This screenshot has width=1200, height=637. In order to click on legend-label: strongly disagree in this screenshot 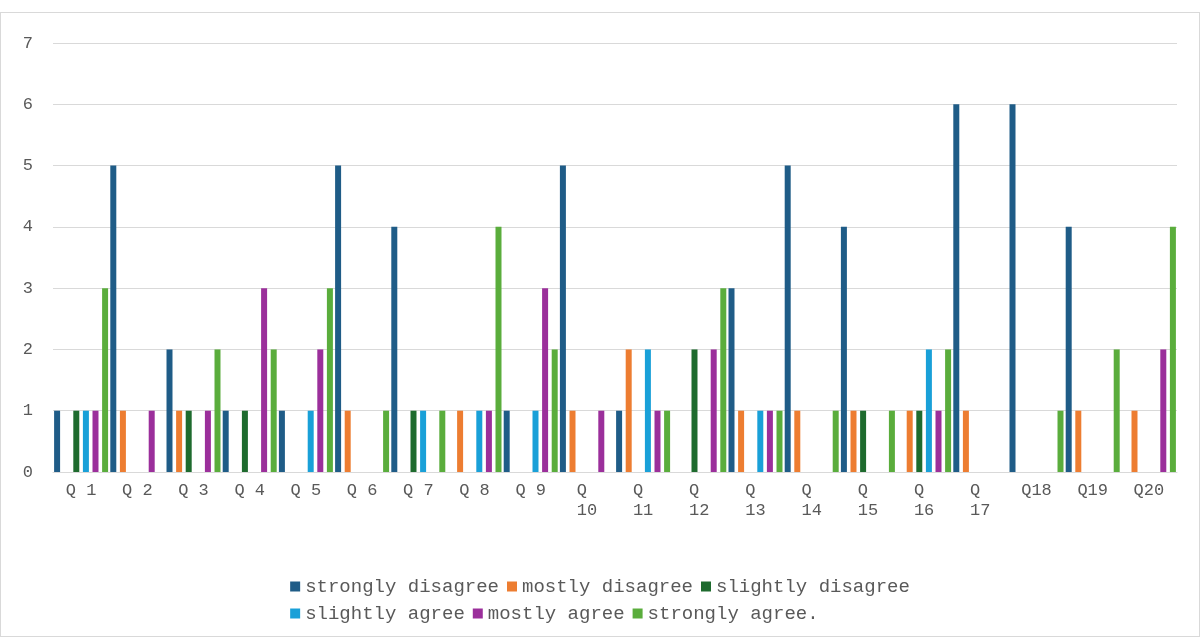, I will do `click(402, 586)`.